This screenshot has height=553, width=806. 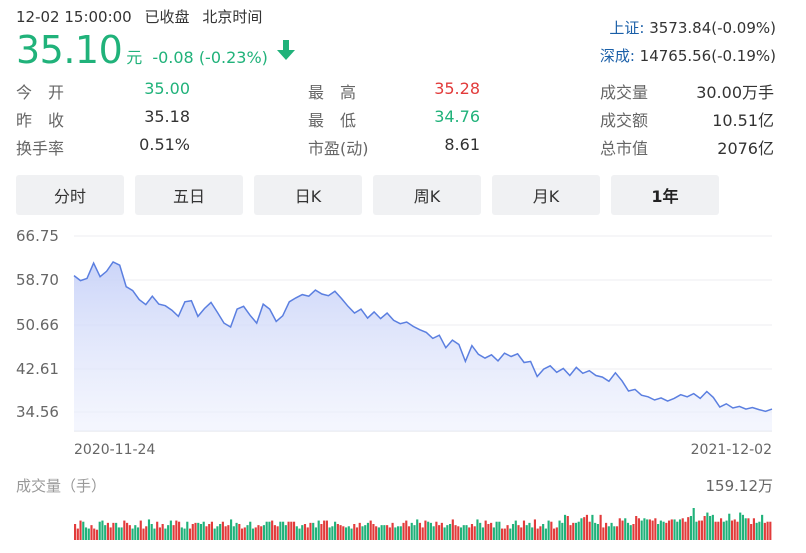 What do you see at coordinates (69, 50) in the screenshot?
I see `current-price: 35.10` at bounding box center [69, 50].